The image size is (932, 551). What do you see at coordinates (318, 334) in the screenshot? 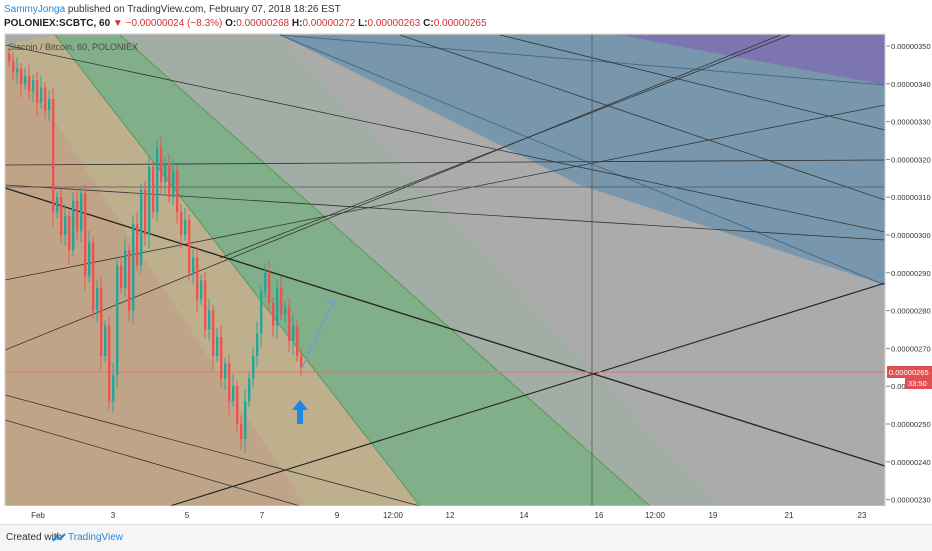
I see `projection-arrow` at bounding box center [318, 334].